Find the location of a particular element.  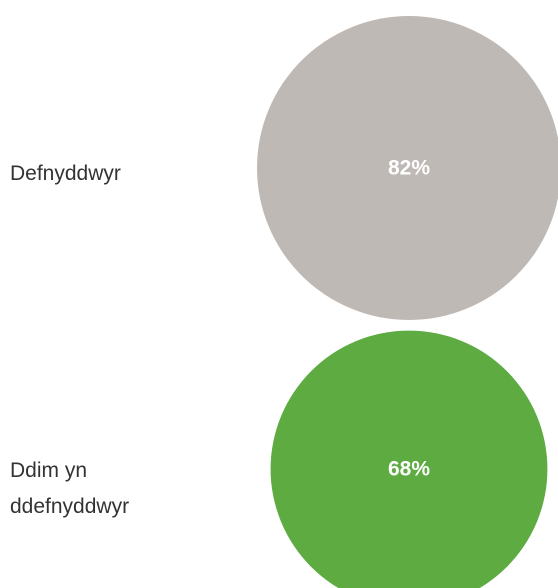

category-label-line: Ddim yn is located at coordinates (49, 470).